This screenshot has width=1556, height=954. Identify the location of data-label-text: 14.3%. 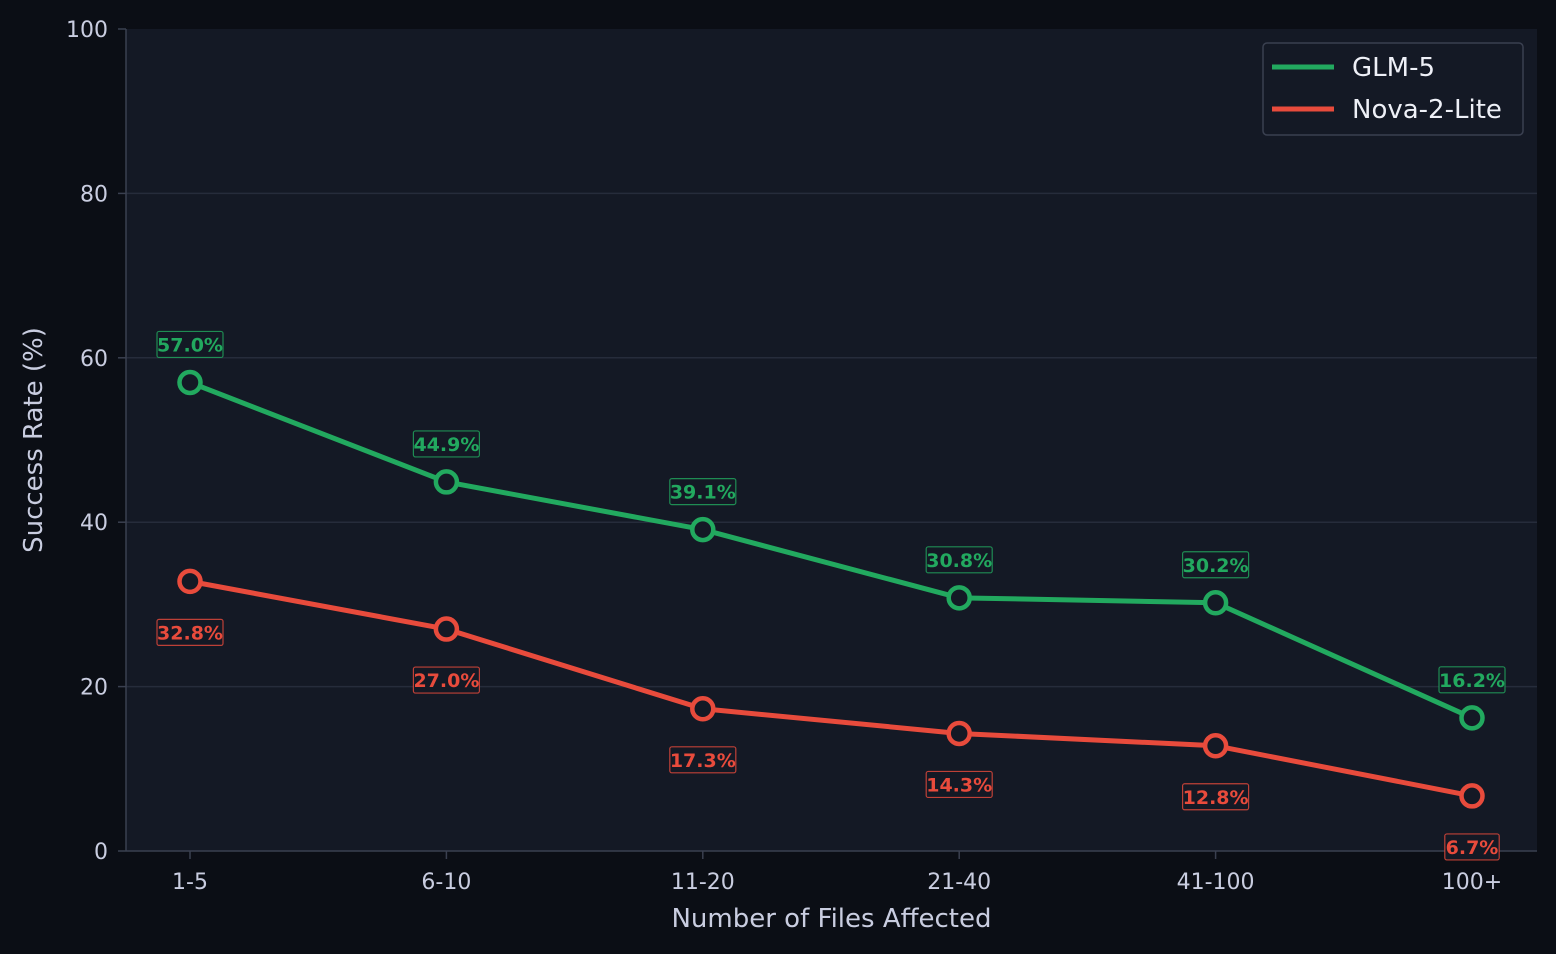
(959, 785).